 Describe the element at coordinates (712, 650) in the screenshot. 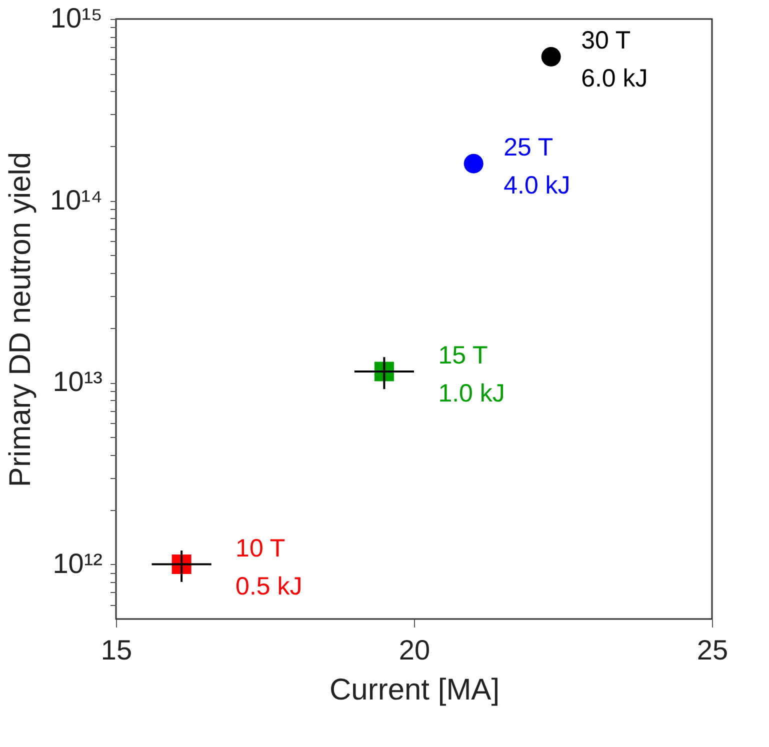

I see `x-tick-label: 25` at that location.